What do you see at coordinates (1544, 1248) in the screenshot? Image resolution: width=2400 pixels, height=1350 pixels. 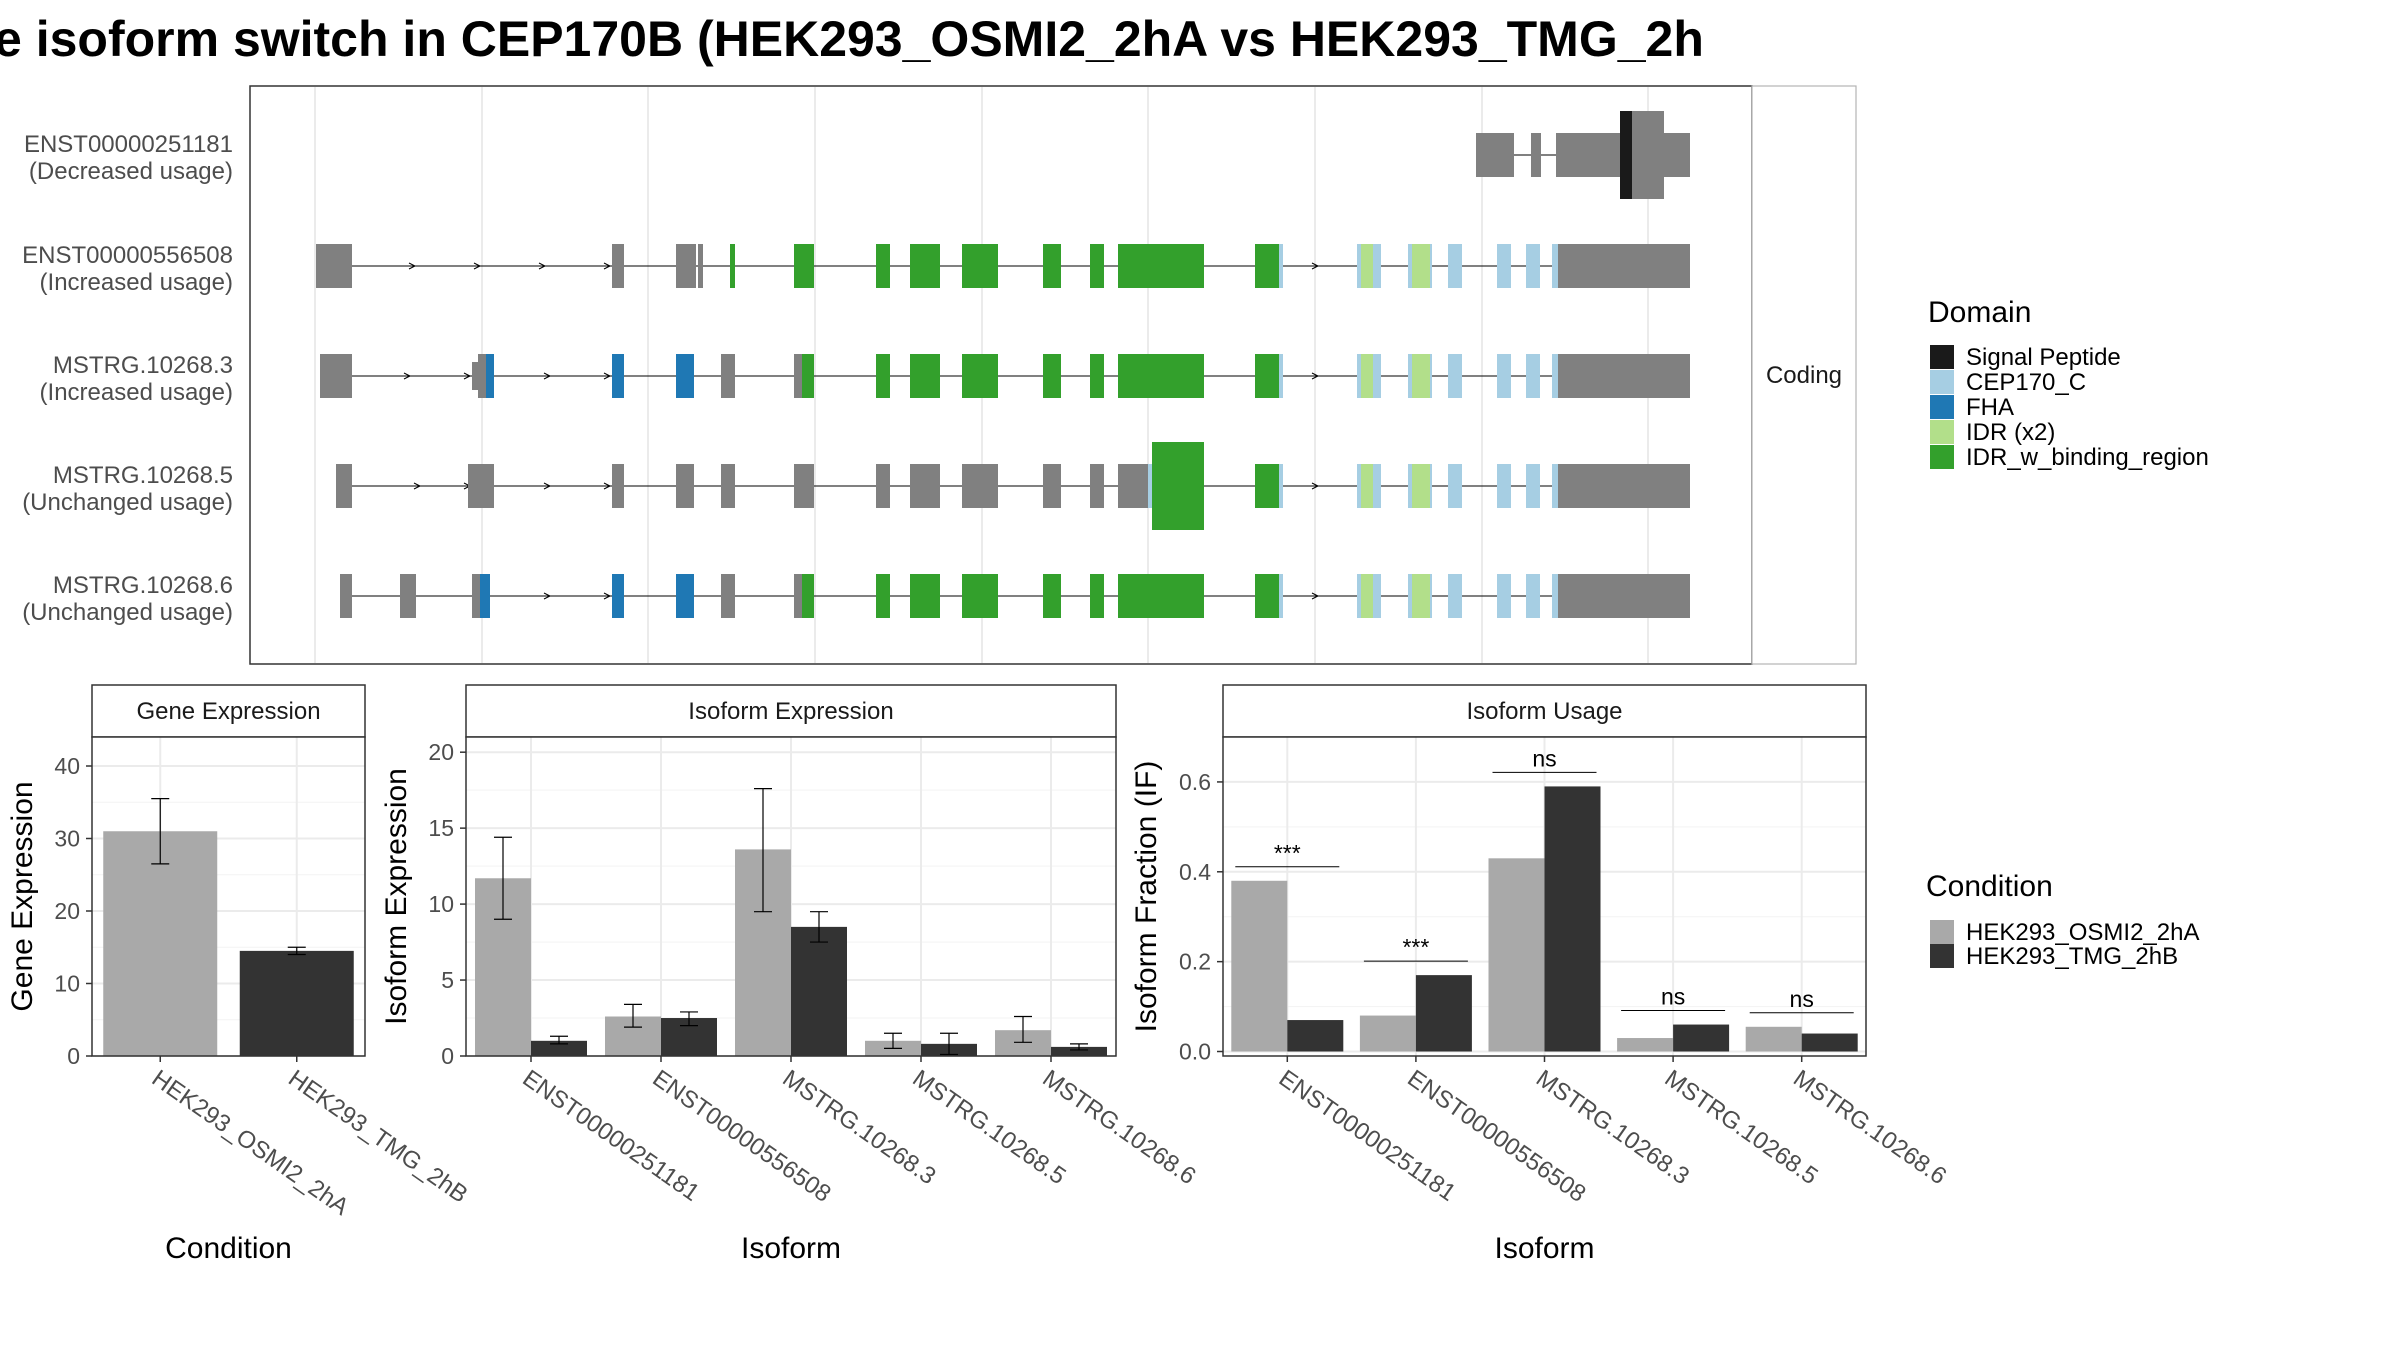 I see `x-axis-title: Isoform` at bounding box center [1544, 1248].